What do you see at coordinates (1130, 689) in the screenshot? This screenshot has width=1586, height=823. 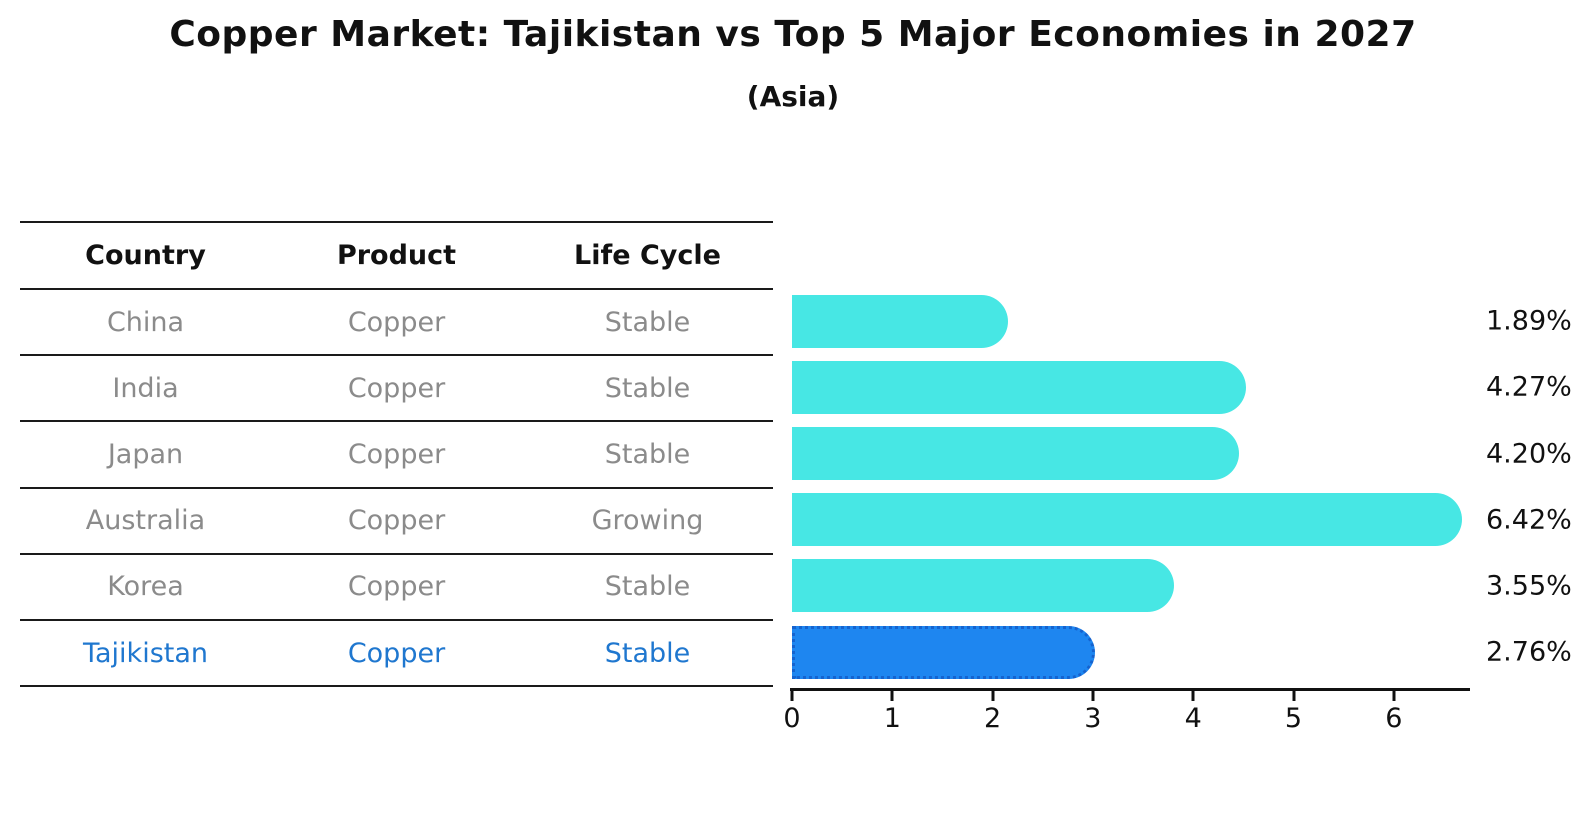 I see `x-axis-line` at bounding box center [1130, 689].